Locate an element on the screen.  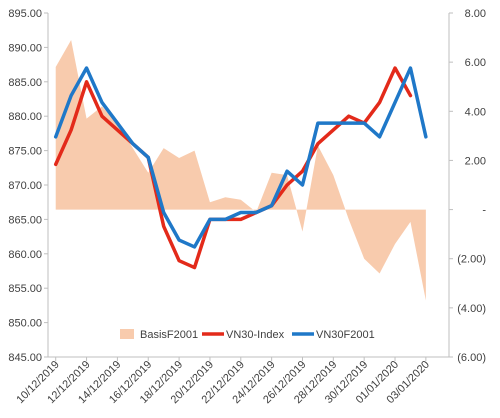
left-tick-label: 860.00 is located at coordinates (25, 255).